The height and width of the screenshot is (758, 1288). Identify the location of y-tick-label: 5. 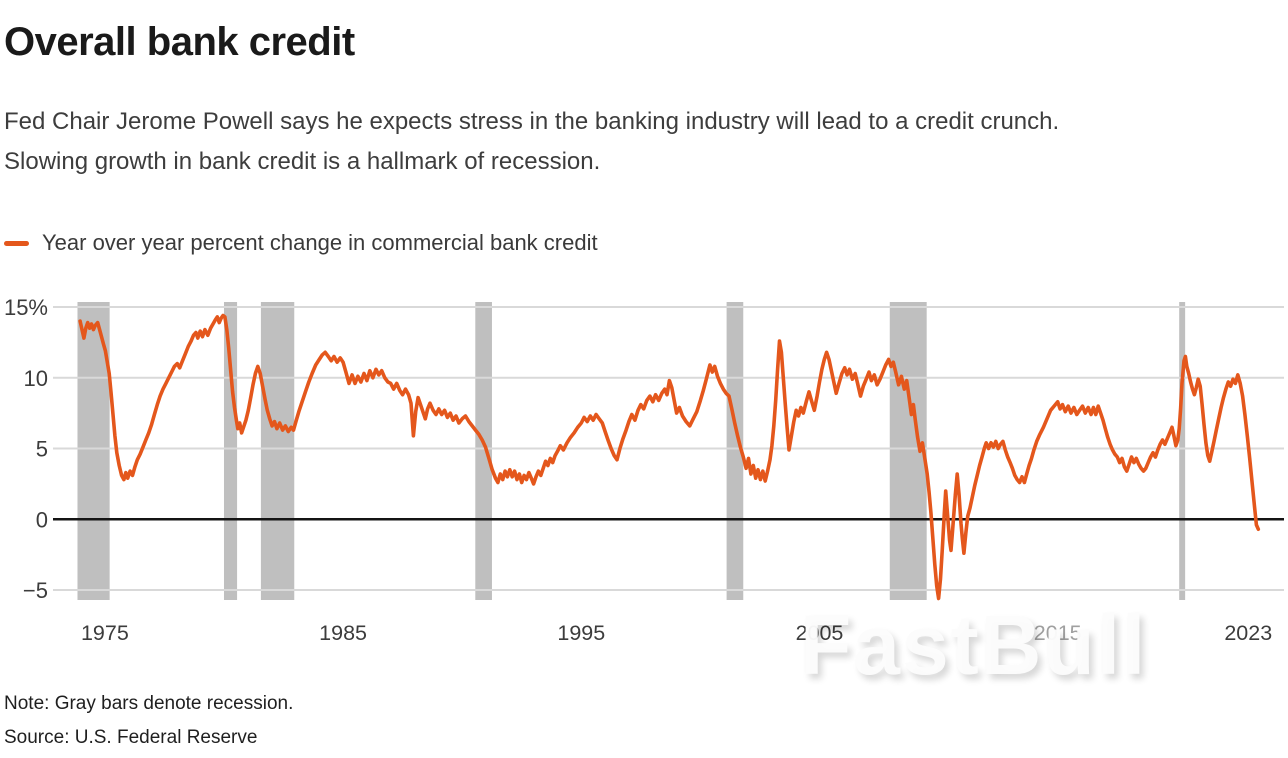
(42, 449).